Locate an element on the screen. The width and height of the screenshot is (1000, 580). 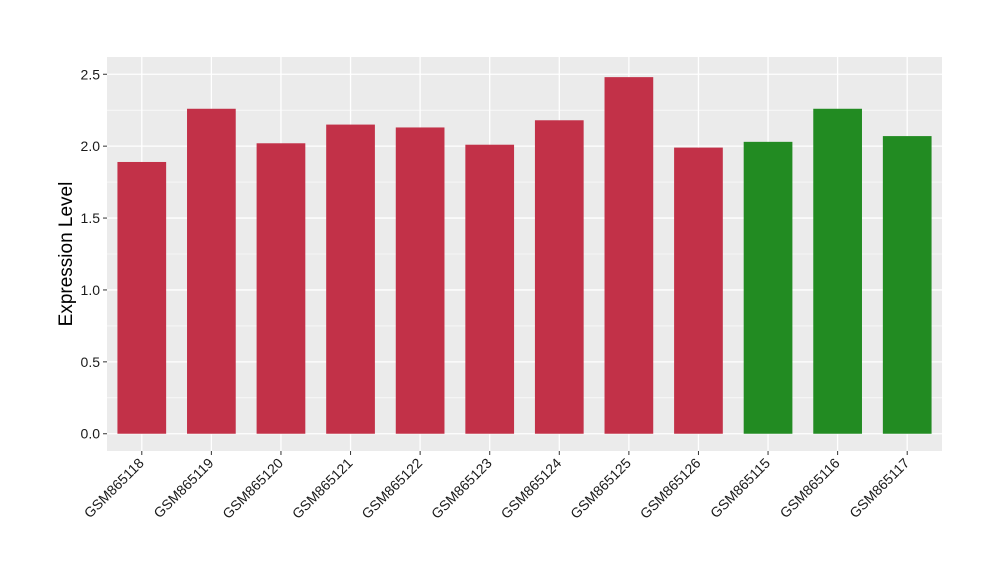
bar-GSM865116 is located at coordinates (837, 271).